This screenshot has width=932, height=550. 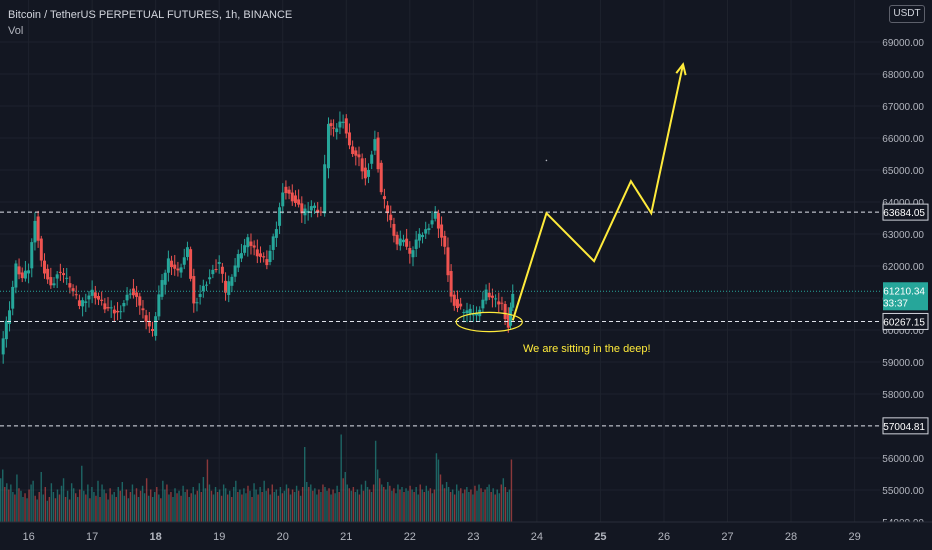 What do you see at coordinates (903, 363) in the screenshot?
I see `price-tick-label: 59000.00` at bounding box center [903, 363].